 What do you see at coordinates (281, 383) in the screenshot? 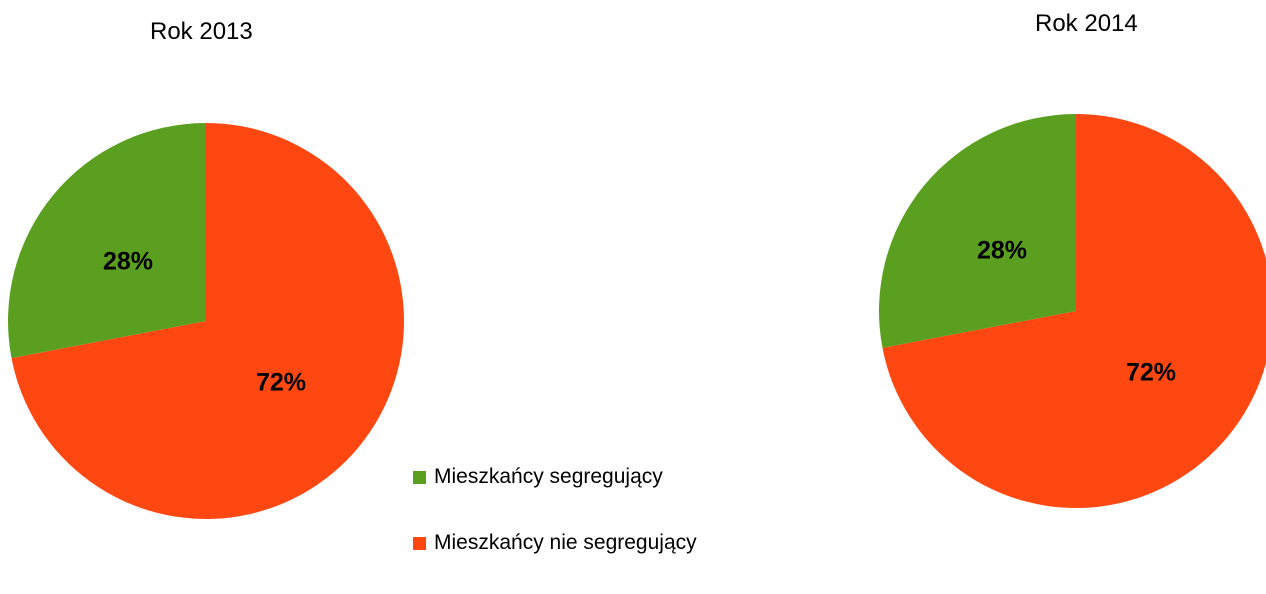
I see `slice-label-nie-segregujacy-2013: 72%` at bounding box center [281, 383].